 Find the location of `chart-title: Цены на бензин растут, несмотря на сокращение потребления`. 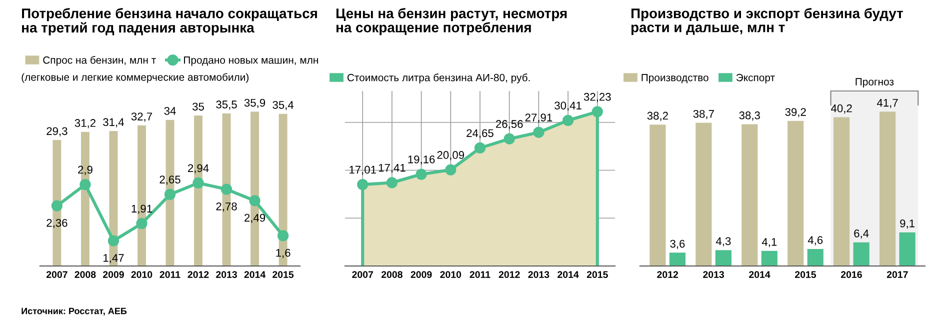

chart-title: Цены на бензин растут, несмотря на сокращение потребления is located at coordinates (451, 22).